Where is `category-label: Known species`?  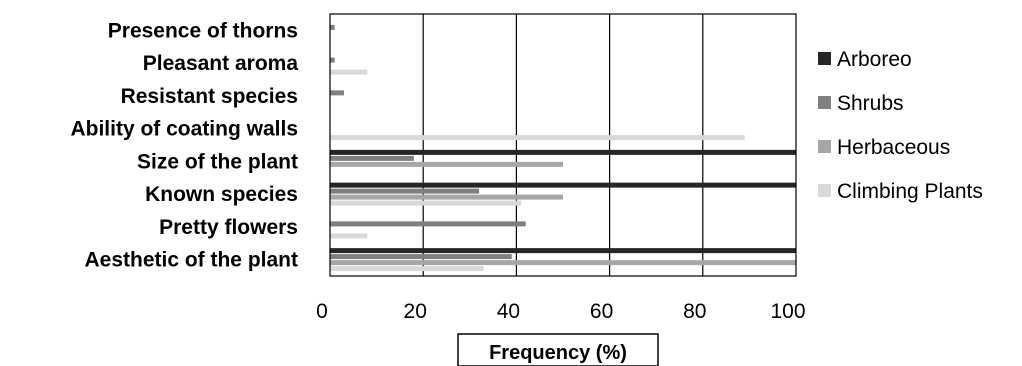 category-label: Known species is located at coordinates (221, 194).